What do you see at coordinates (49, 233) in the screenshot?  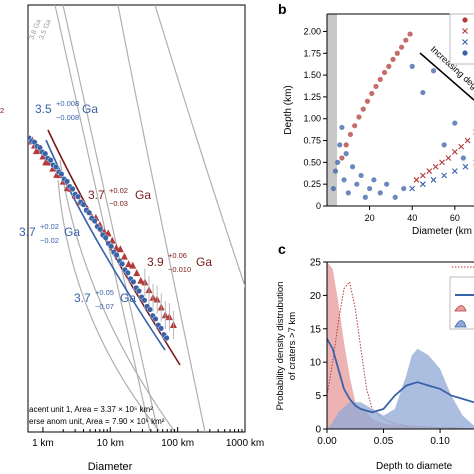 I see `age-annotation-5: 3.7 +0.02 −0.02 Ga` at bounding box center [49, 233].